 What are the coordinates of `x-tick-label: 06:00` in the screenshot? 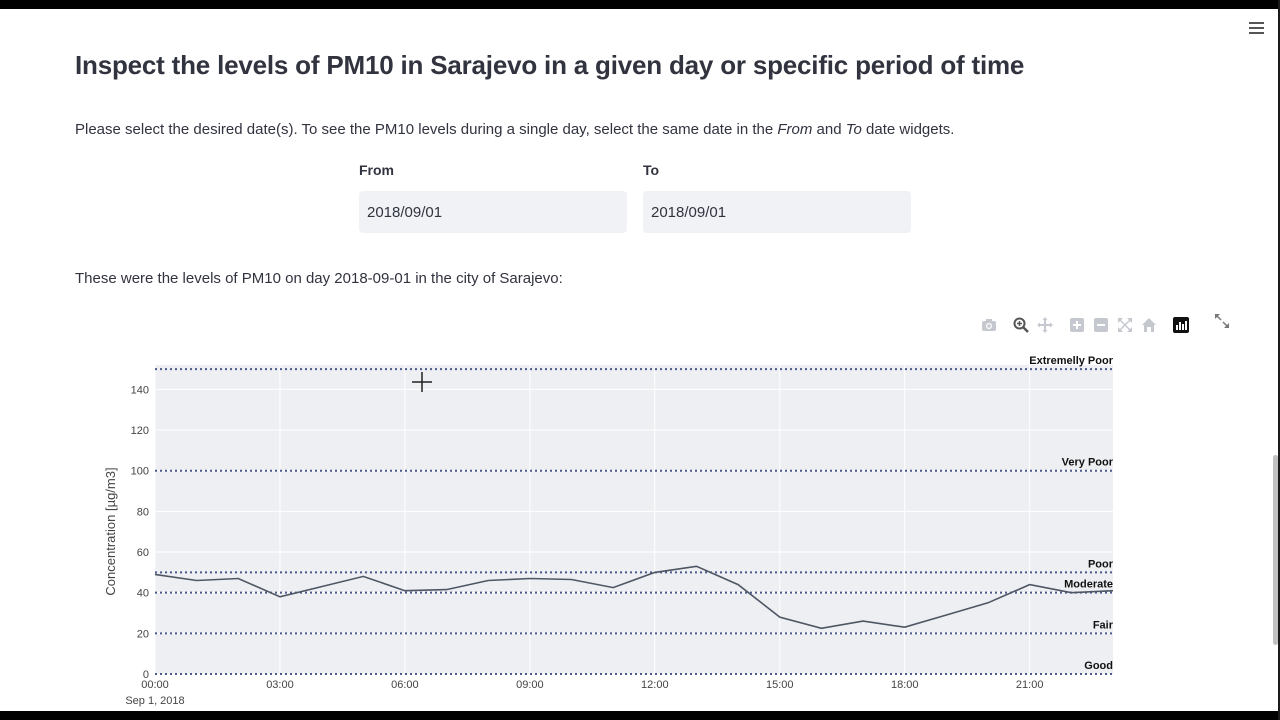 It's located at (405, 685).